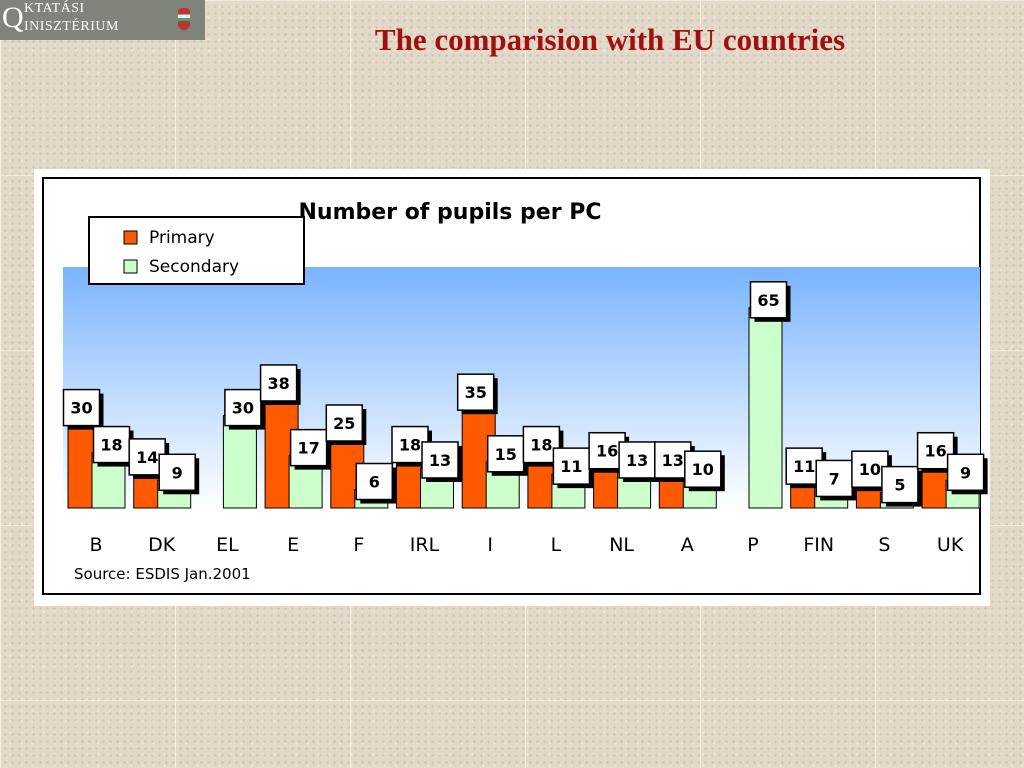  Describe the element at coordinates (147, 457) in the screenshot. I see `data-label-primary-dk: 14` at that location.